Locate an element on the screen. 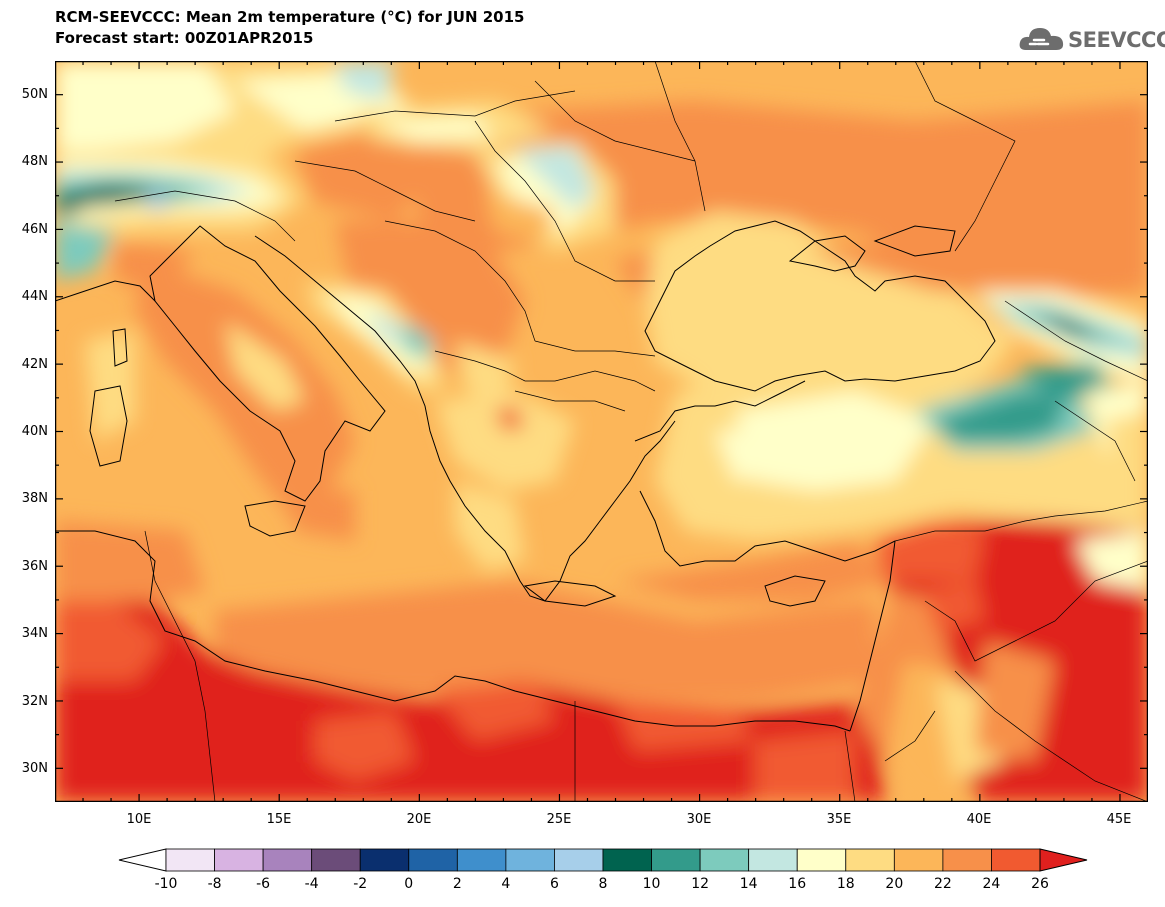  lon-label: 25E is located at coordinates (559, 819).